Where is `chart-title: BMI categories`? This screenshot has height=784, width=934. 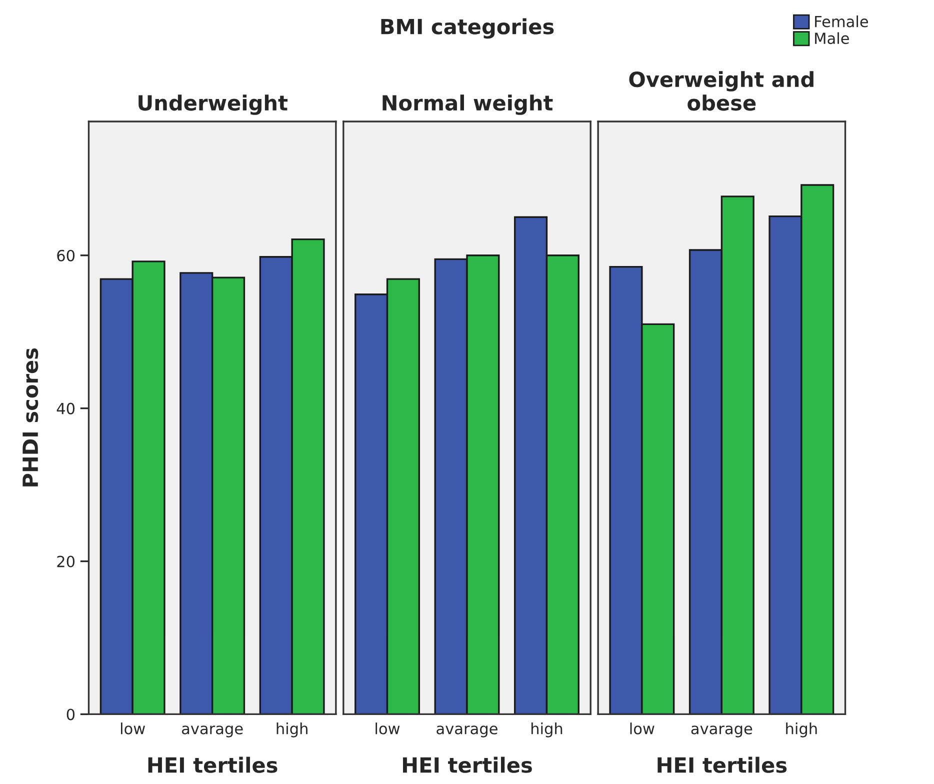 chart-title: BMI categories is located at coordinates (467, 28).